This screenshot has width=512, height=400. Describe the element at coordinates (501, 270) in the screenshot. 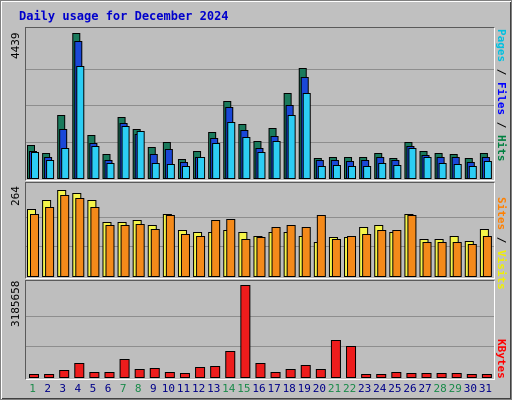

I see `legend-visits: Visits` at that location.